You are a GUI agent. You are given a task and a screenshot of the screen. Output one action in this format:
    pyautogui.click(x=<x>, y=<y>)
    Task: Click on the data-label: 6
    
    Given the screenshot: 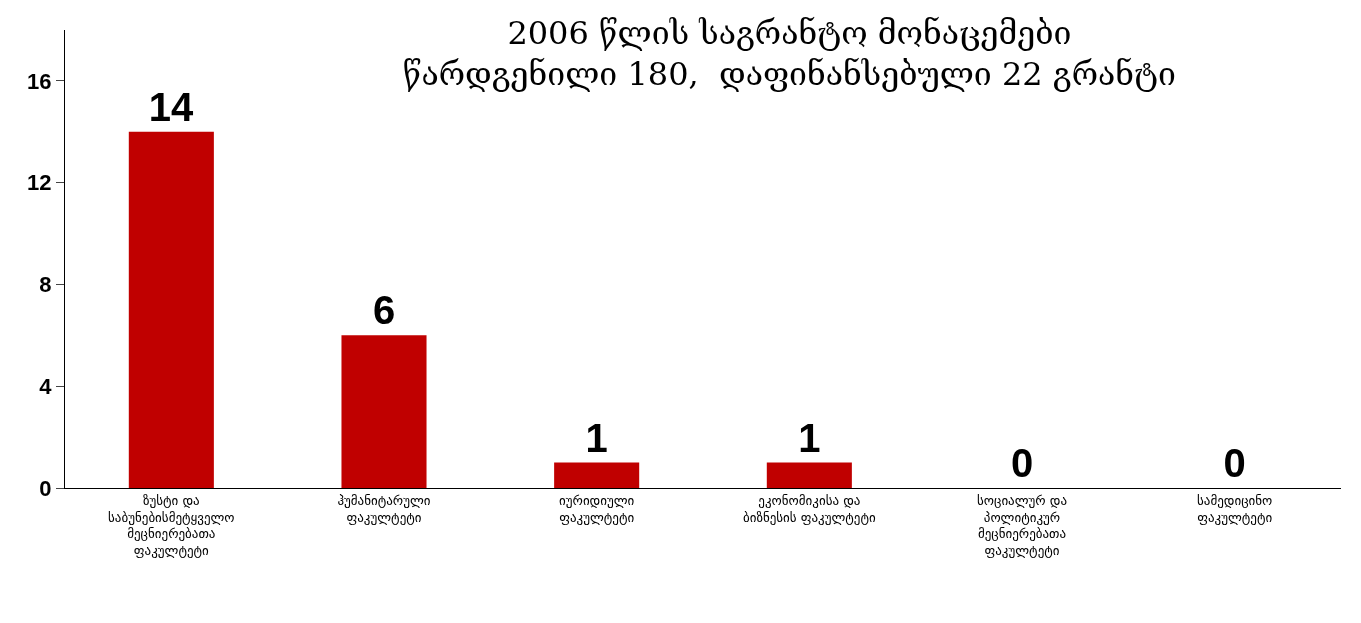 What is the action you would take?
    pyautogui.click(x=384, y=310)
    